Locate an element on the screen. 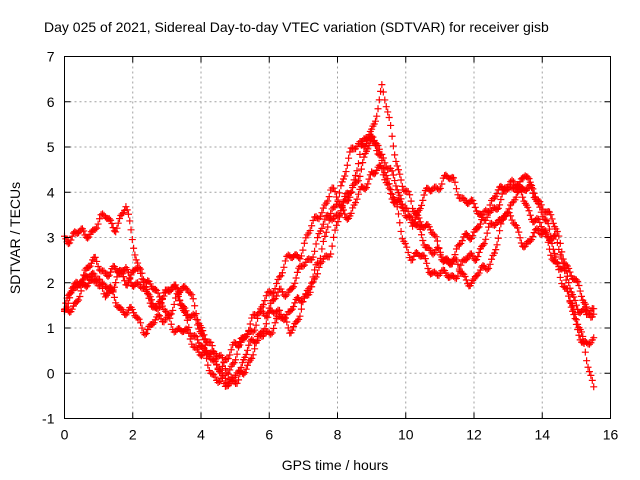 This screenshot has height=480, width=640. x-tick-label: 4 is located at coordinates (201, 435).